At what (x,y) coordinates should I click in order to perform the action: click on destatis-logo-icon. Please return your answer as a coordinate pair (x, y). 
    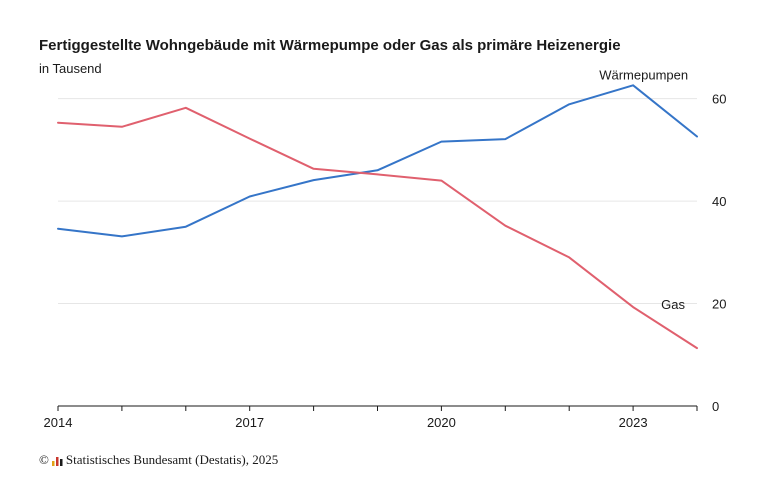
    Looking at the image, I should click on (57, 461).